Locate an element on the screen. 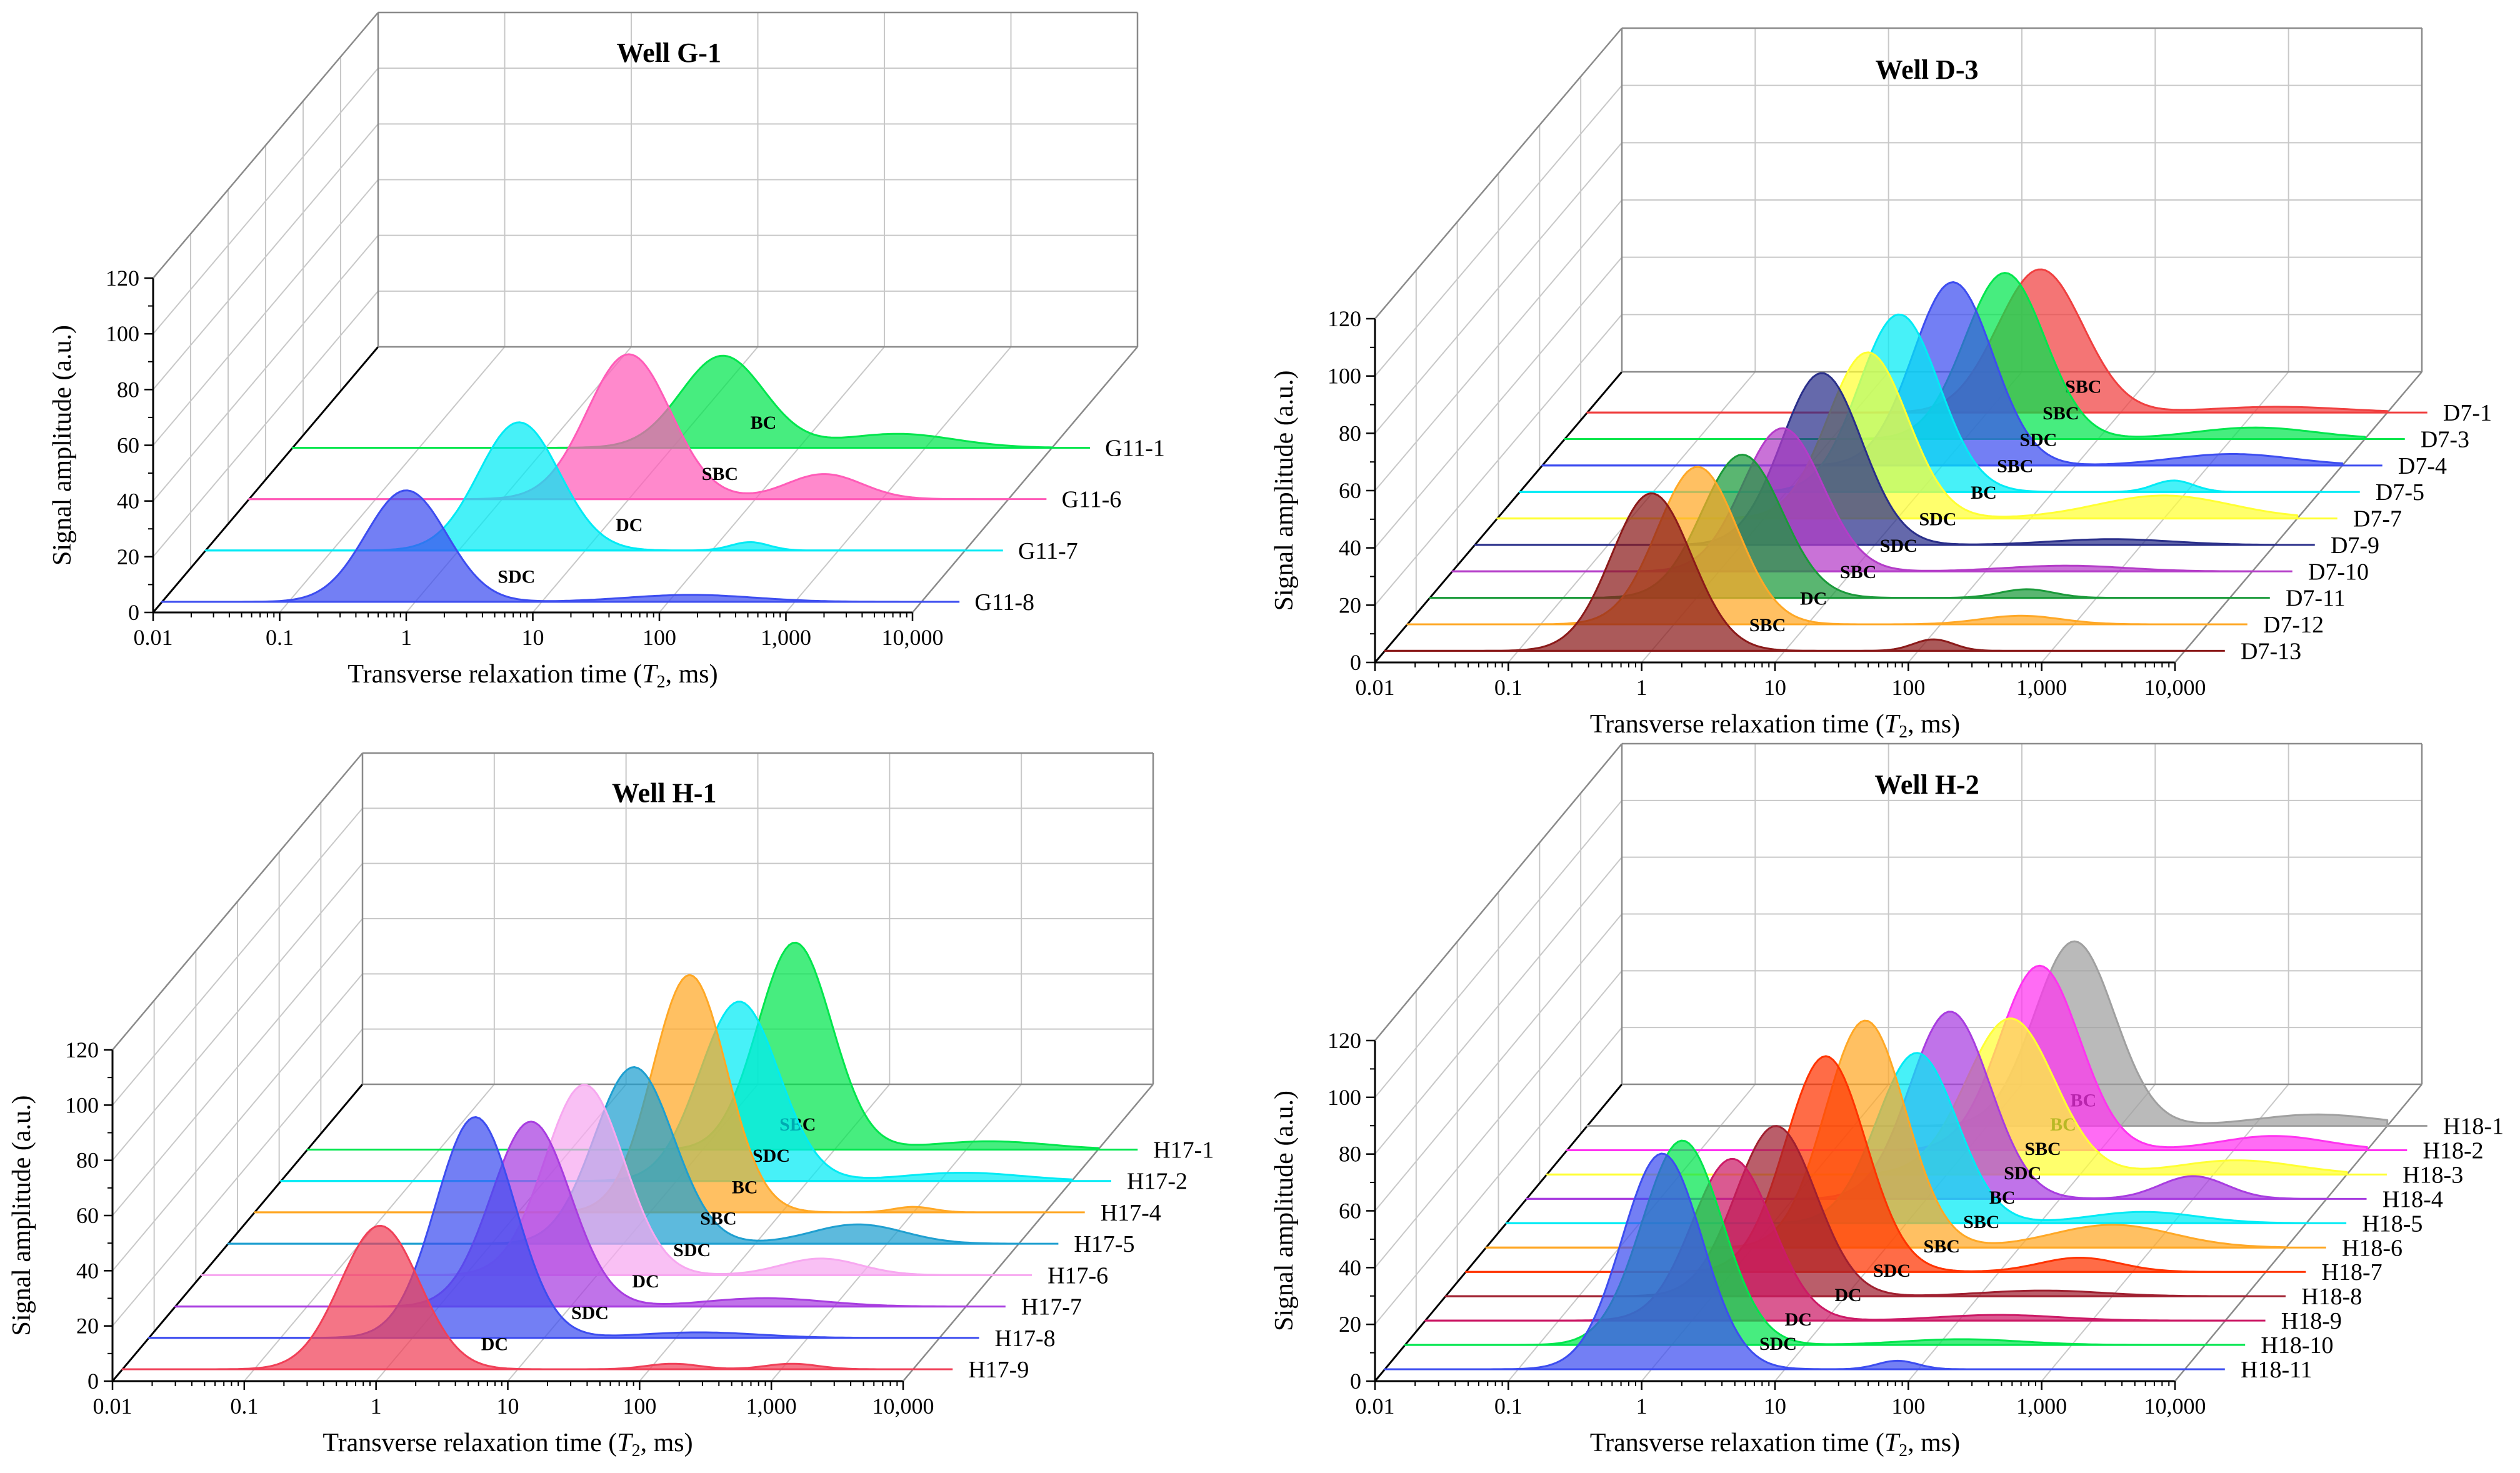 The width and height of the screenshot is (2520, 1473). series-group: G11-1 BC G11-6 SBC G11-7 DC G11-8 SDC is located at coordinates (663, 484).